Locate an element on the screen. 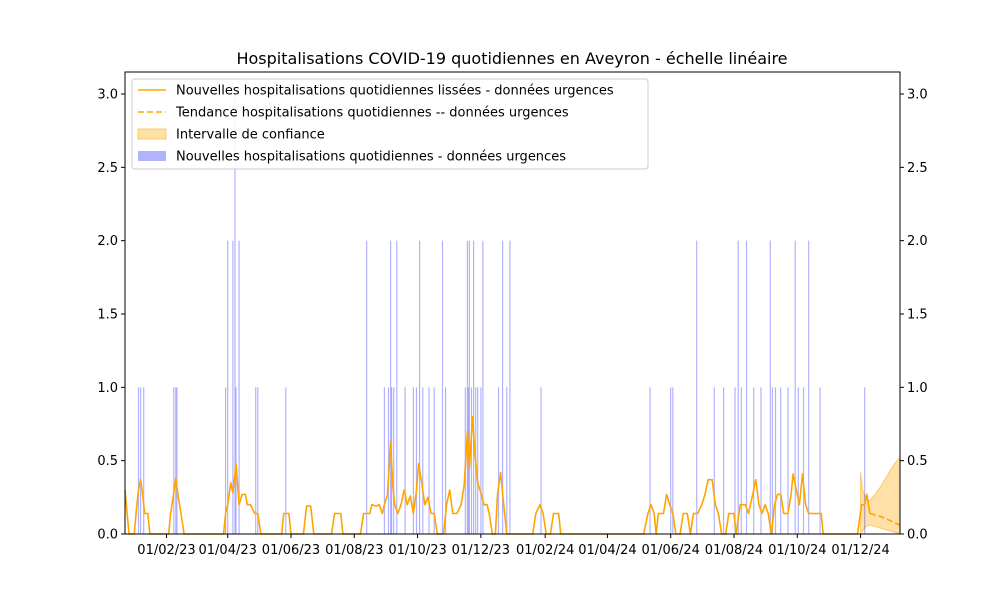 The width and height of the screenshot is (1000, 604). y-tick-label-left: 2.5 is located at coordinates (107, 168).